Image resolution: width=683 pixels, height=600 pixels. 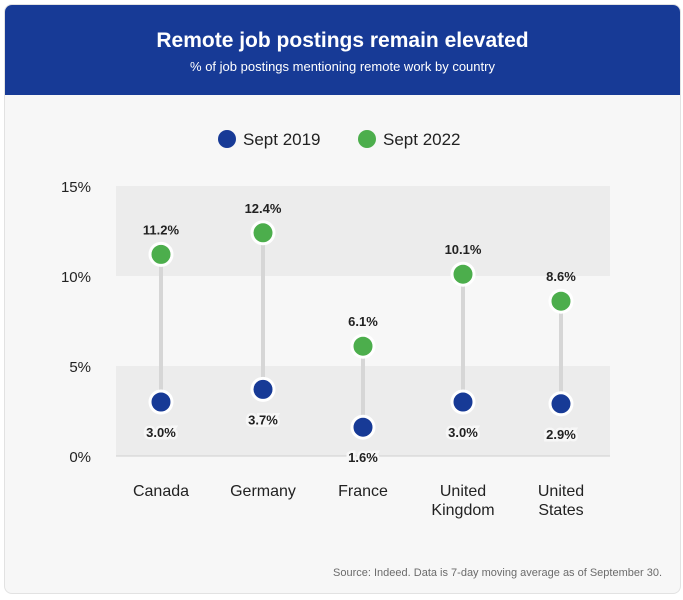 I want to click on x-tick-label: Kingdom, so click(x=462, y=510).